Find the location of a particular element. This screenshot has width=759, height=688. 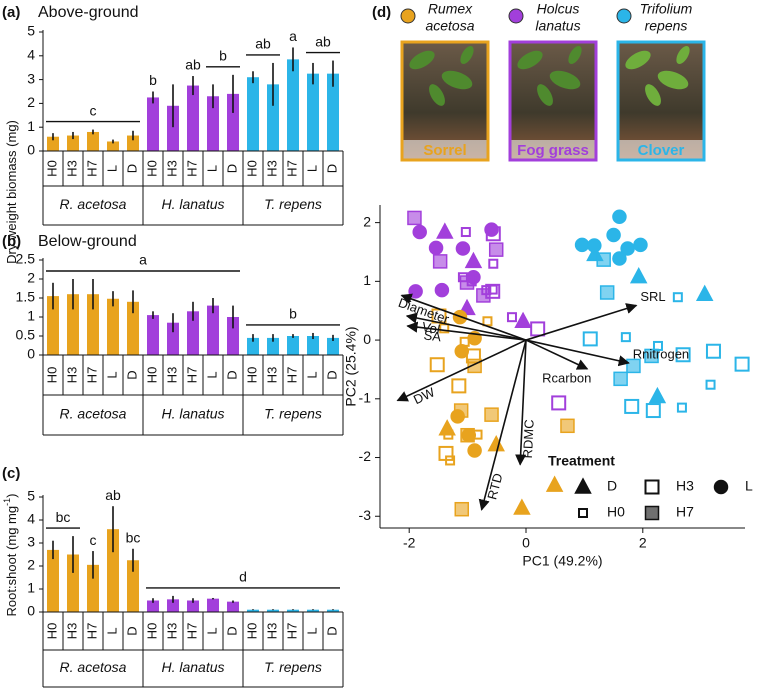

species-name: Rumex is located at coordinates (450, 9).